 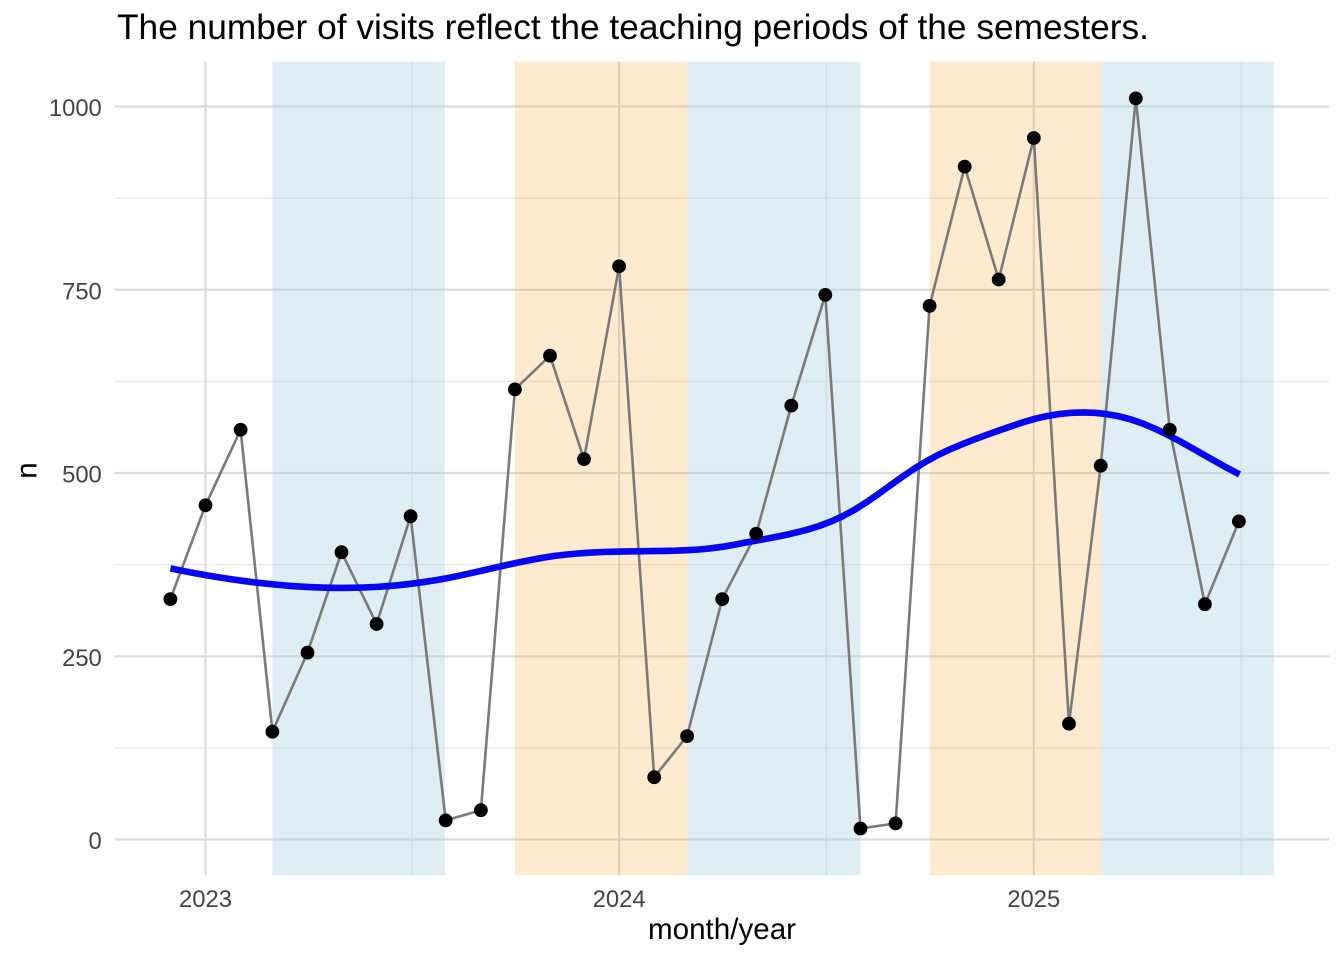 I want to click on svg-text: 1000, so click(x=75, y=108).